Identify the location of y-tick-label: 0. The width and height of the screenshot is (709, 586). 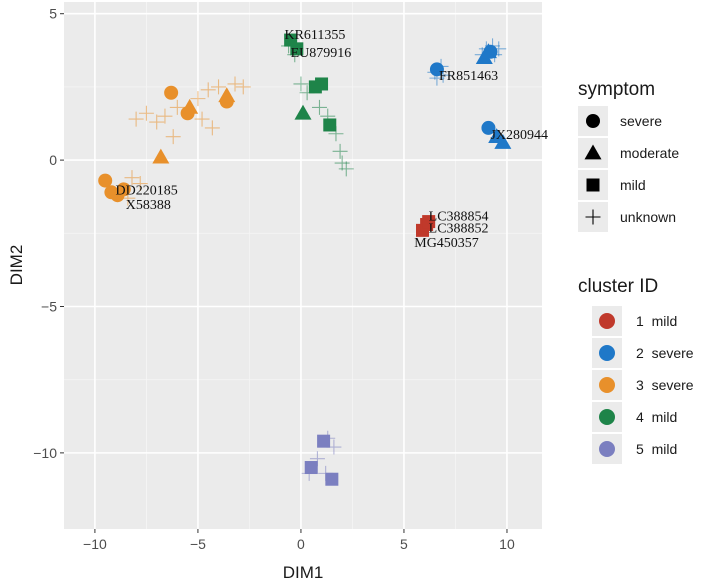
(53, 160).